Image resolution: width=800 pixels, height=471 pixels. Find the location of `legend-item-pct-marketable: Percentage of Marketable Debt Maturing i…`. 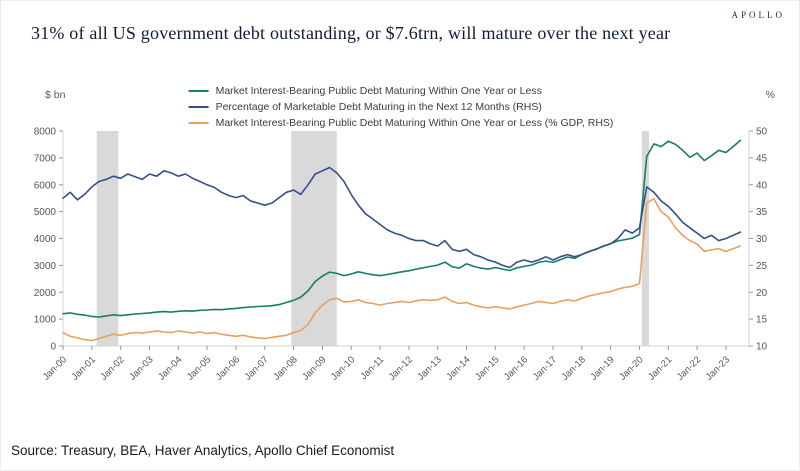

legend-item-pct-marketable: Percentage of Marketable Debt Maturing i… is located at coordinates (401, 107).